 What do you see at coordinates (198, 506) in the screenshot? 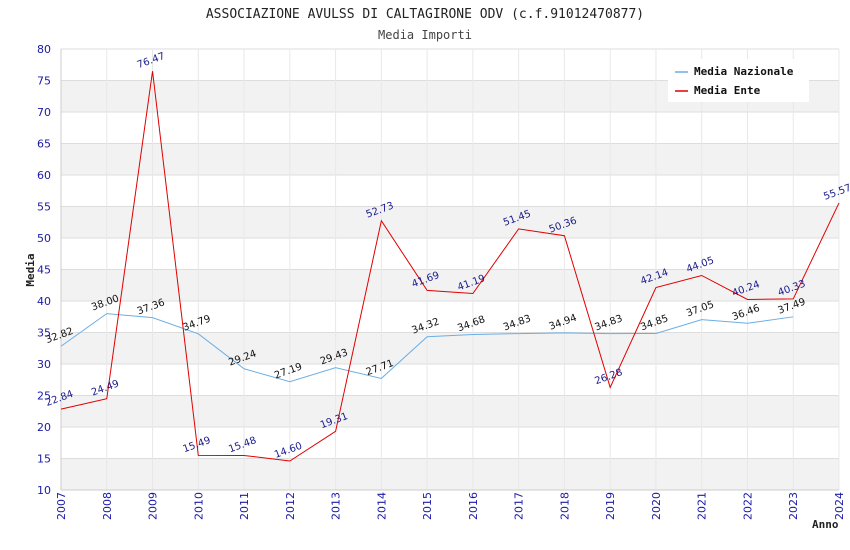
I see `x-tick-label: 2010` at bounding box center [198, 506].